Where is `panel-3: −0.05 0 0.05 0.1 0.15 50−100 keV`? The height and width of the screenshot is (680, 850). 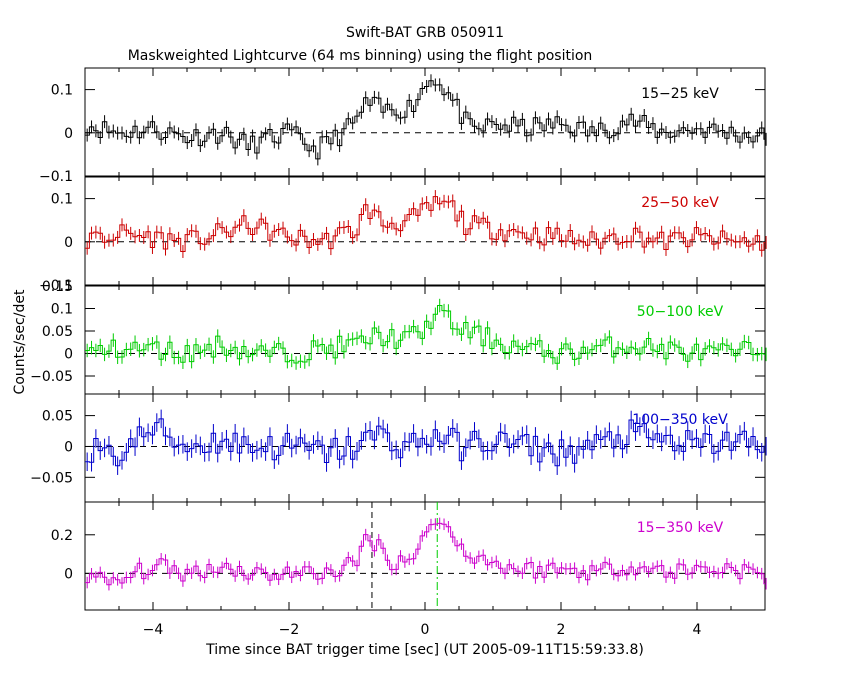
panel-3: −0.05 0 0.05 0.1 0.15 50−100 keV is located at coordinates (398, 337).